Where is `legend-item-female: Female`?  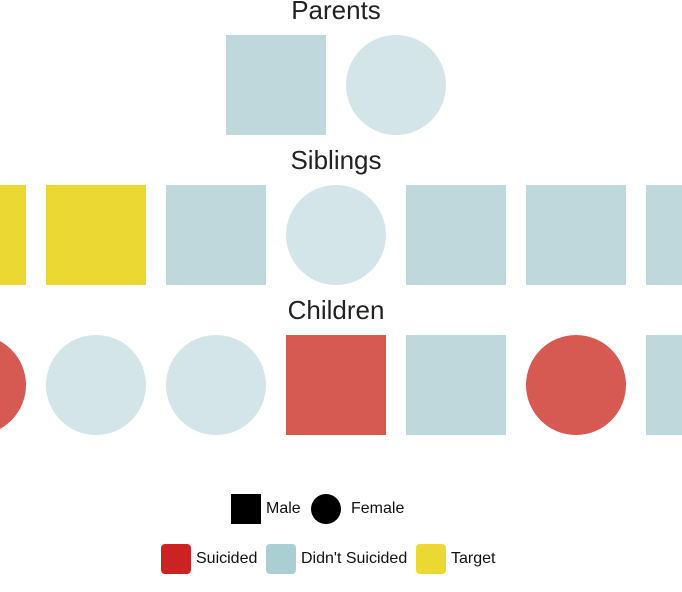
legend-item-female: Female is located at coordinates (357, 509).